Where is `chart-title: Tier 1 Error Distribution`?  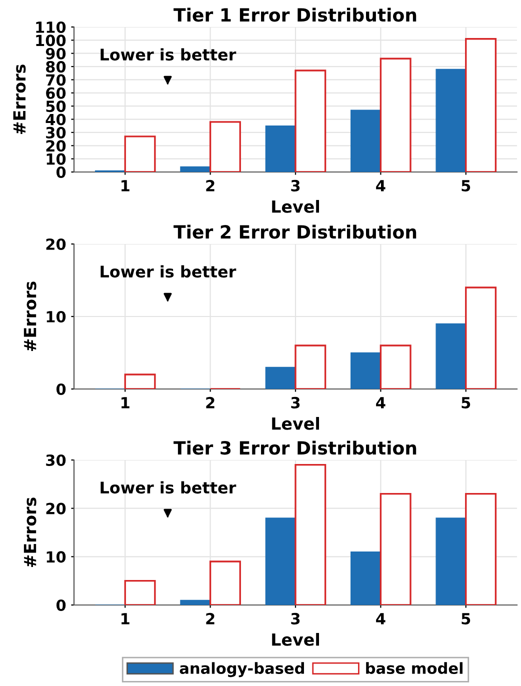 chart-title: Tier 1 Error Distribution is located at coordinates (295, 15).